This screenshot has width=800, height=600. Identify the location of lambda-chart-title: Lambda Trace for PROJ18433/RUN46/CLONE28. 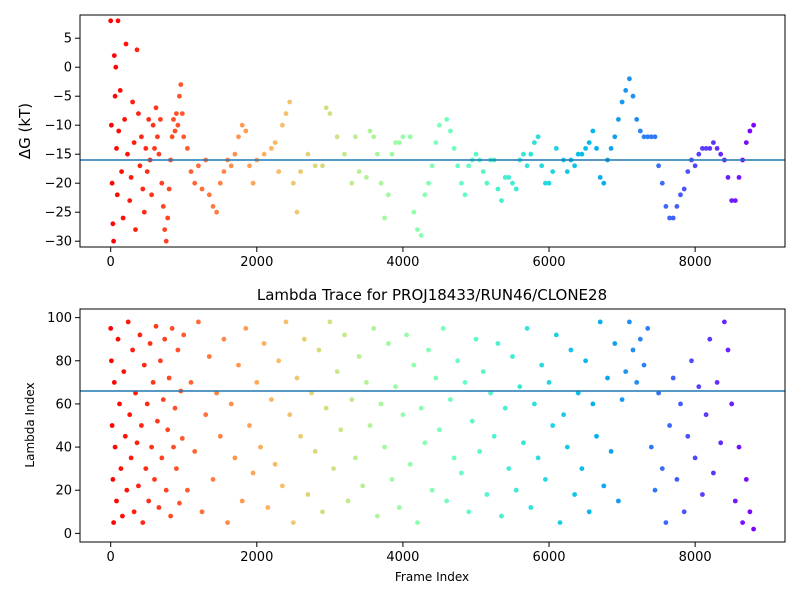
(432, 295).